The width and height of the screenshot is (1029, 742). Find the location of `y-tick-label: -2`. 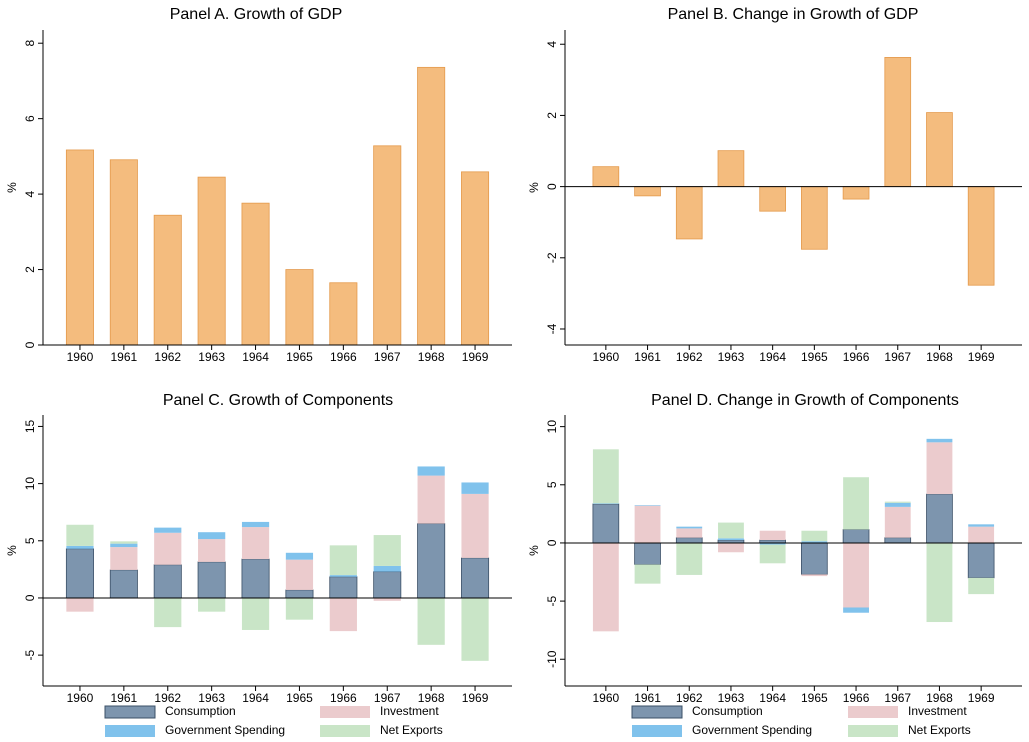

y-tick-label: -2 is located at coordinates (552, 257).